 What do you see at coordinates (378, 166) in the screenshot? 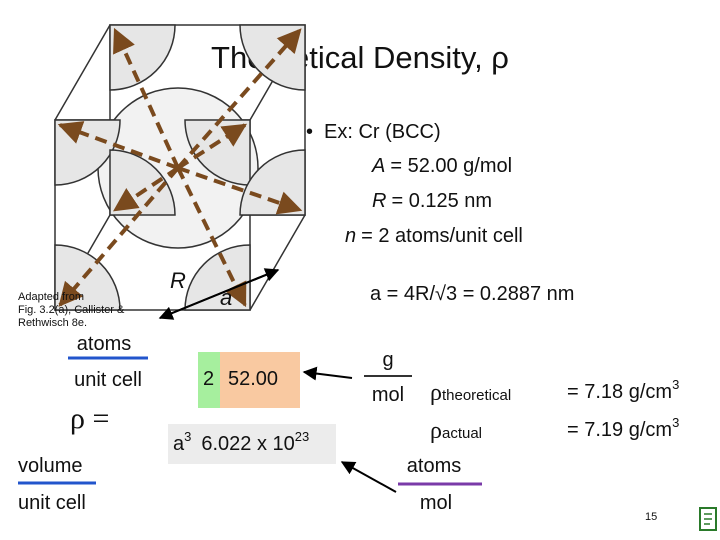
I see `param-symbol: A` at bounding box center [378, 166].